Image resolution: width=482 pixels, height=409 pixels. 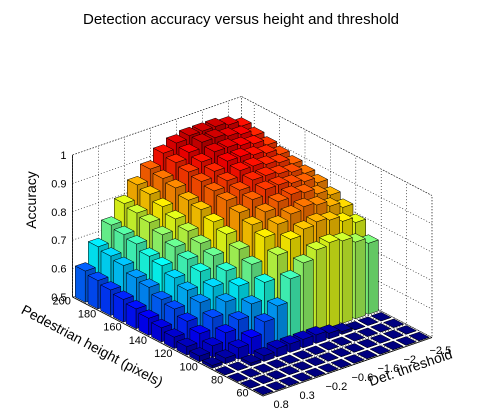 What do you see at coordinates (281, 404) in the screenshot?
I see `threshold-tick-label: 0.8` at bounding box center [281, 404].